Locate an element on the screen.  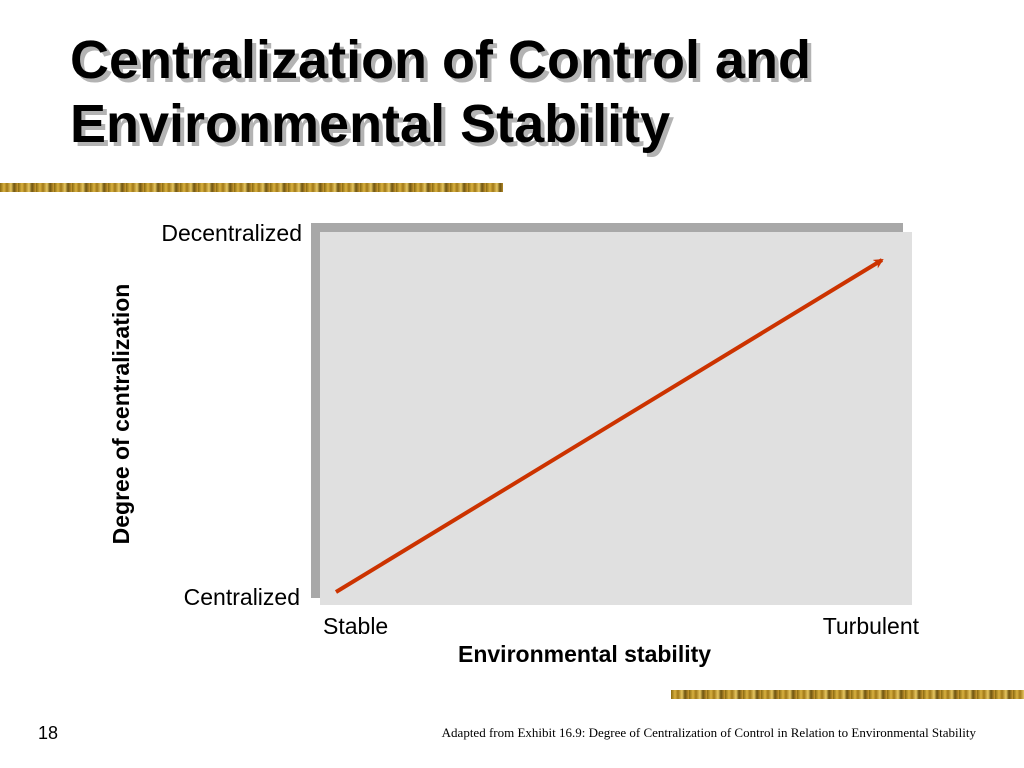
decorative-rule-top is located at coordinates (251, 187).